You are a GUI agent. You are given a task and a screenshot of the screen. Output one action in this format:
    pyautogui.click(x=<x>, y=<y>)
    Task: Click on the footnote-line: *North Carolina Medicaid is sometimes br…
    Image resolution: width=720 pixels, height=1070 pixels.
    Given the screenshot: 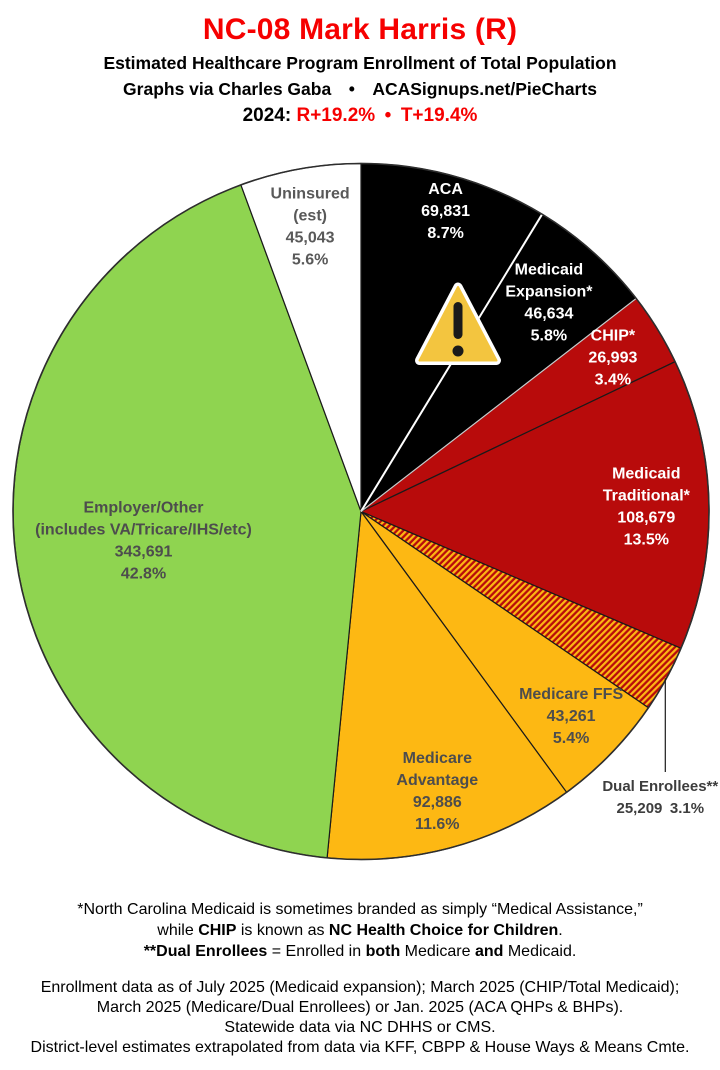 What is the action you would take?
    pyautogui.click(x=360, y=909)
    